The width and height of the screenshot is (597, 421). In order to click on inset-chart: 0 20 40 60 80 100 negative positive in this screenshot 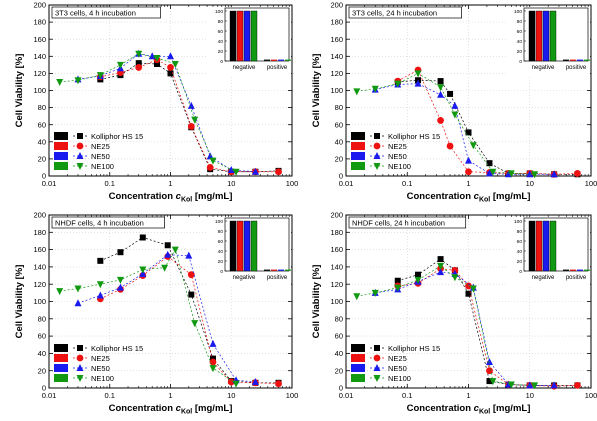, I will do `click(249, 251)`.